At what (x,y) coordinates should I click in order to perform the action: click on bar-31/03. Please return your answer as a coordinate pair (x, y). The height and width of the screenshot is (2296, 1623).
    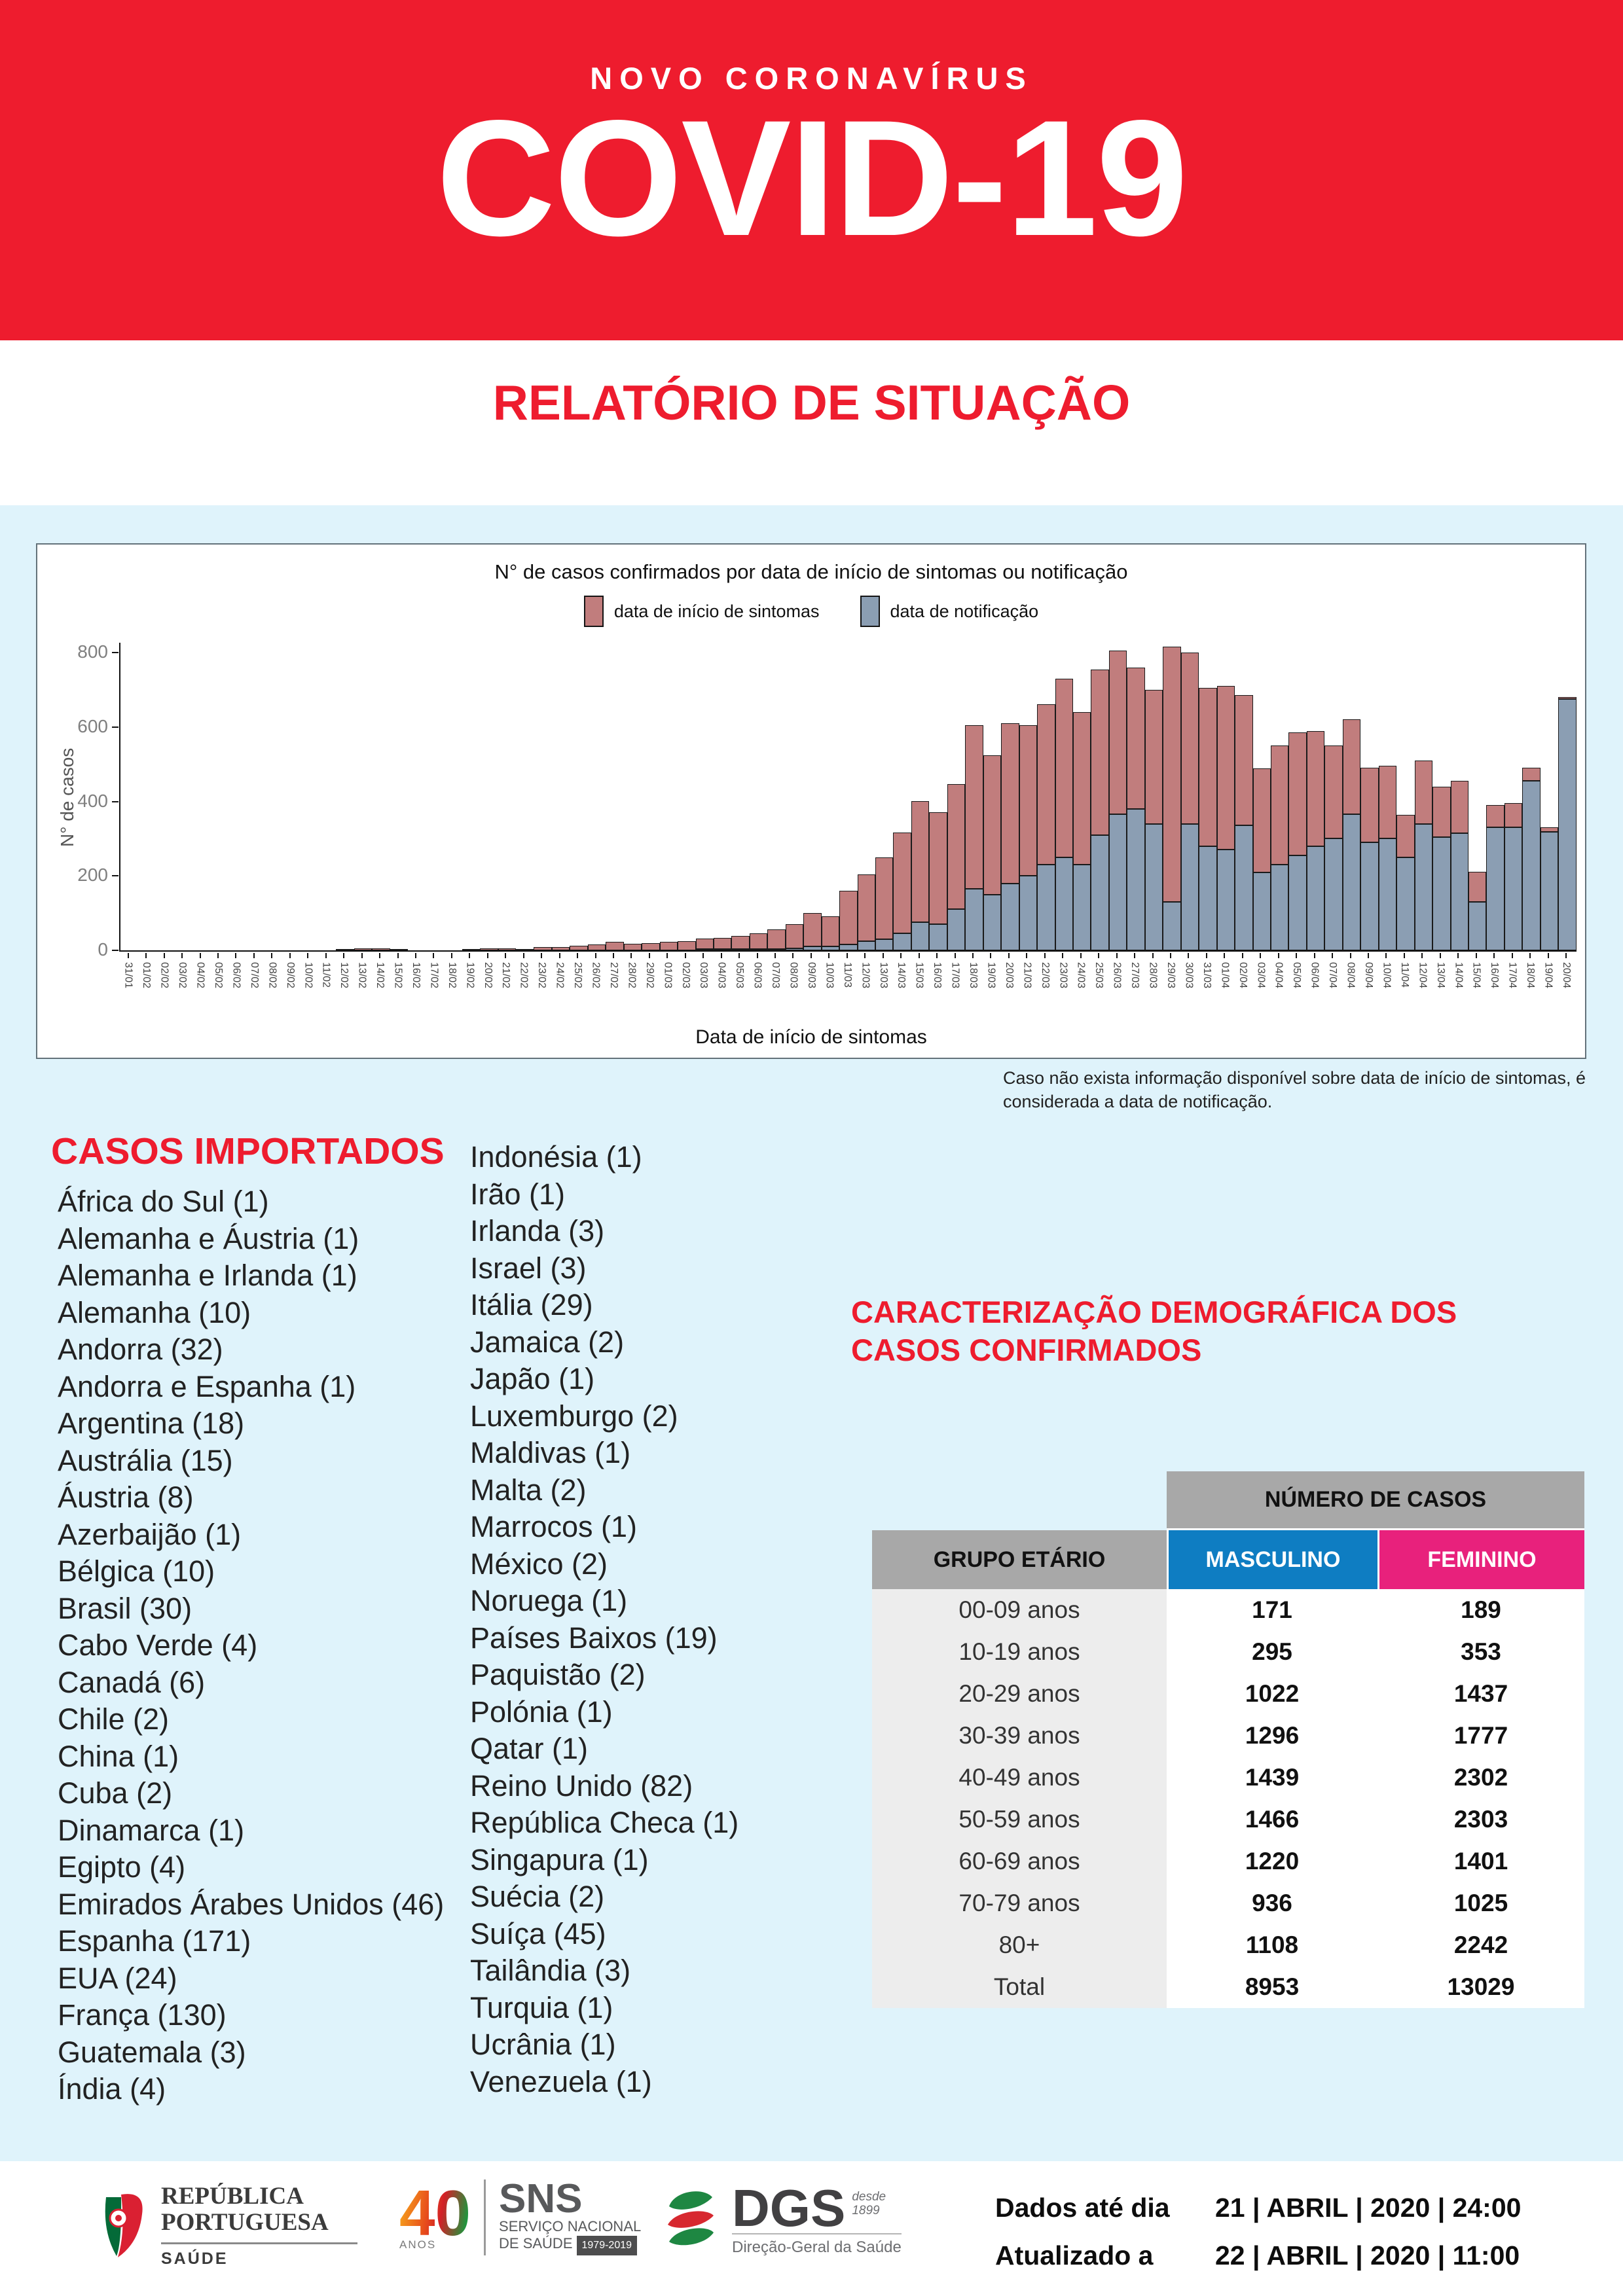
    Looking at the image, I should click on (1208, 819).